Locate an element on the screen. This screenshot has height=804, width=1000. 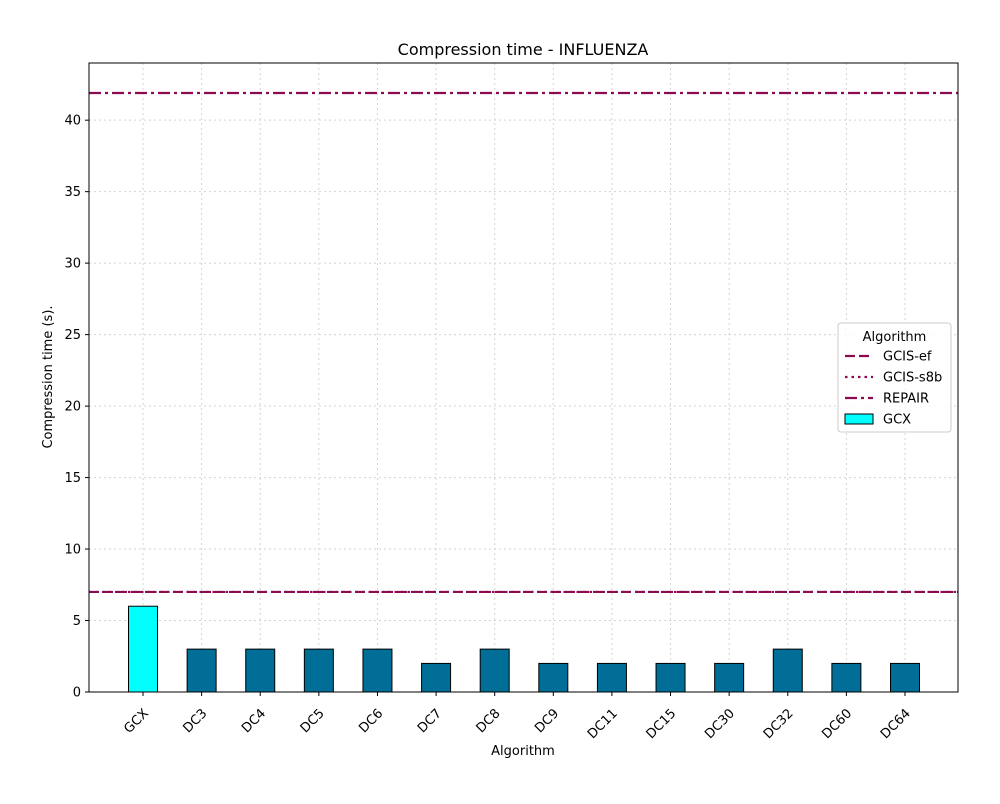
y-axis-label: Compression time (s). is located at coordinates (48, 376).